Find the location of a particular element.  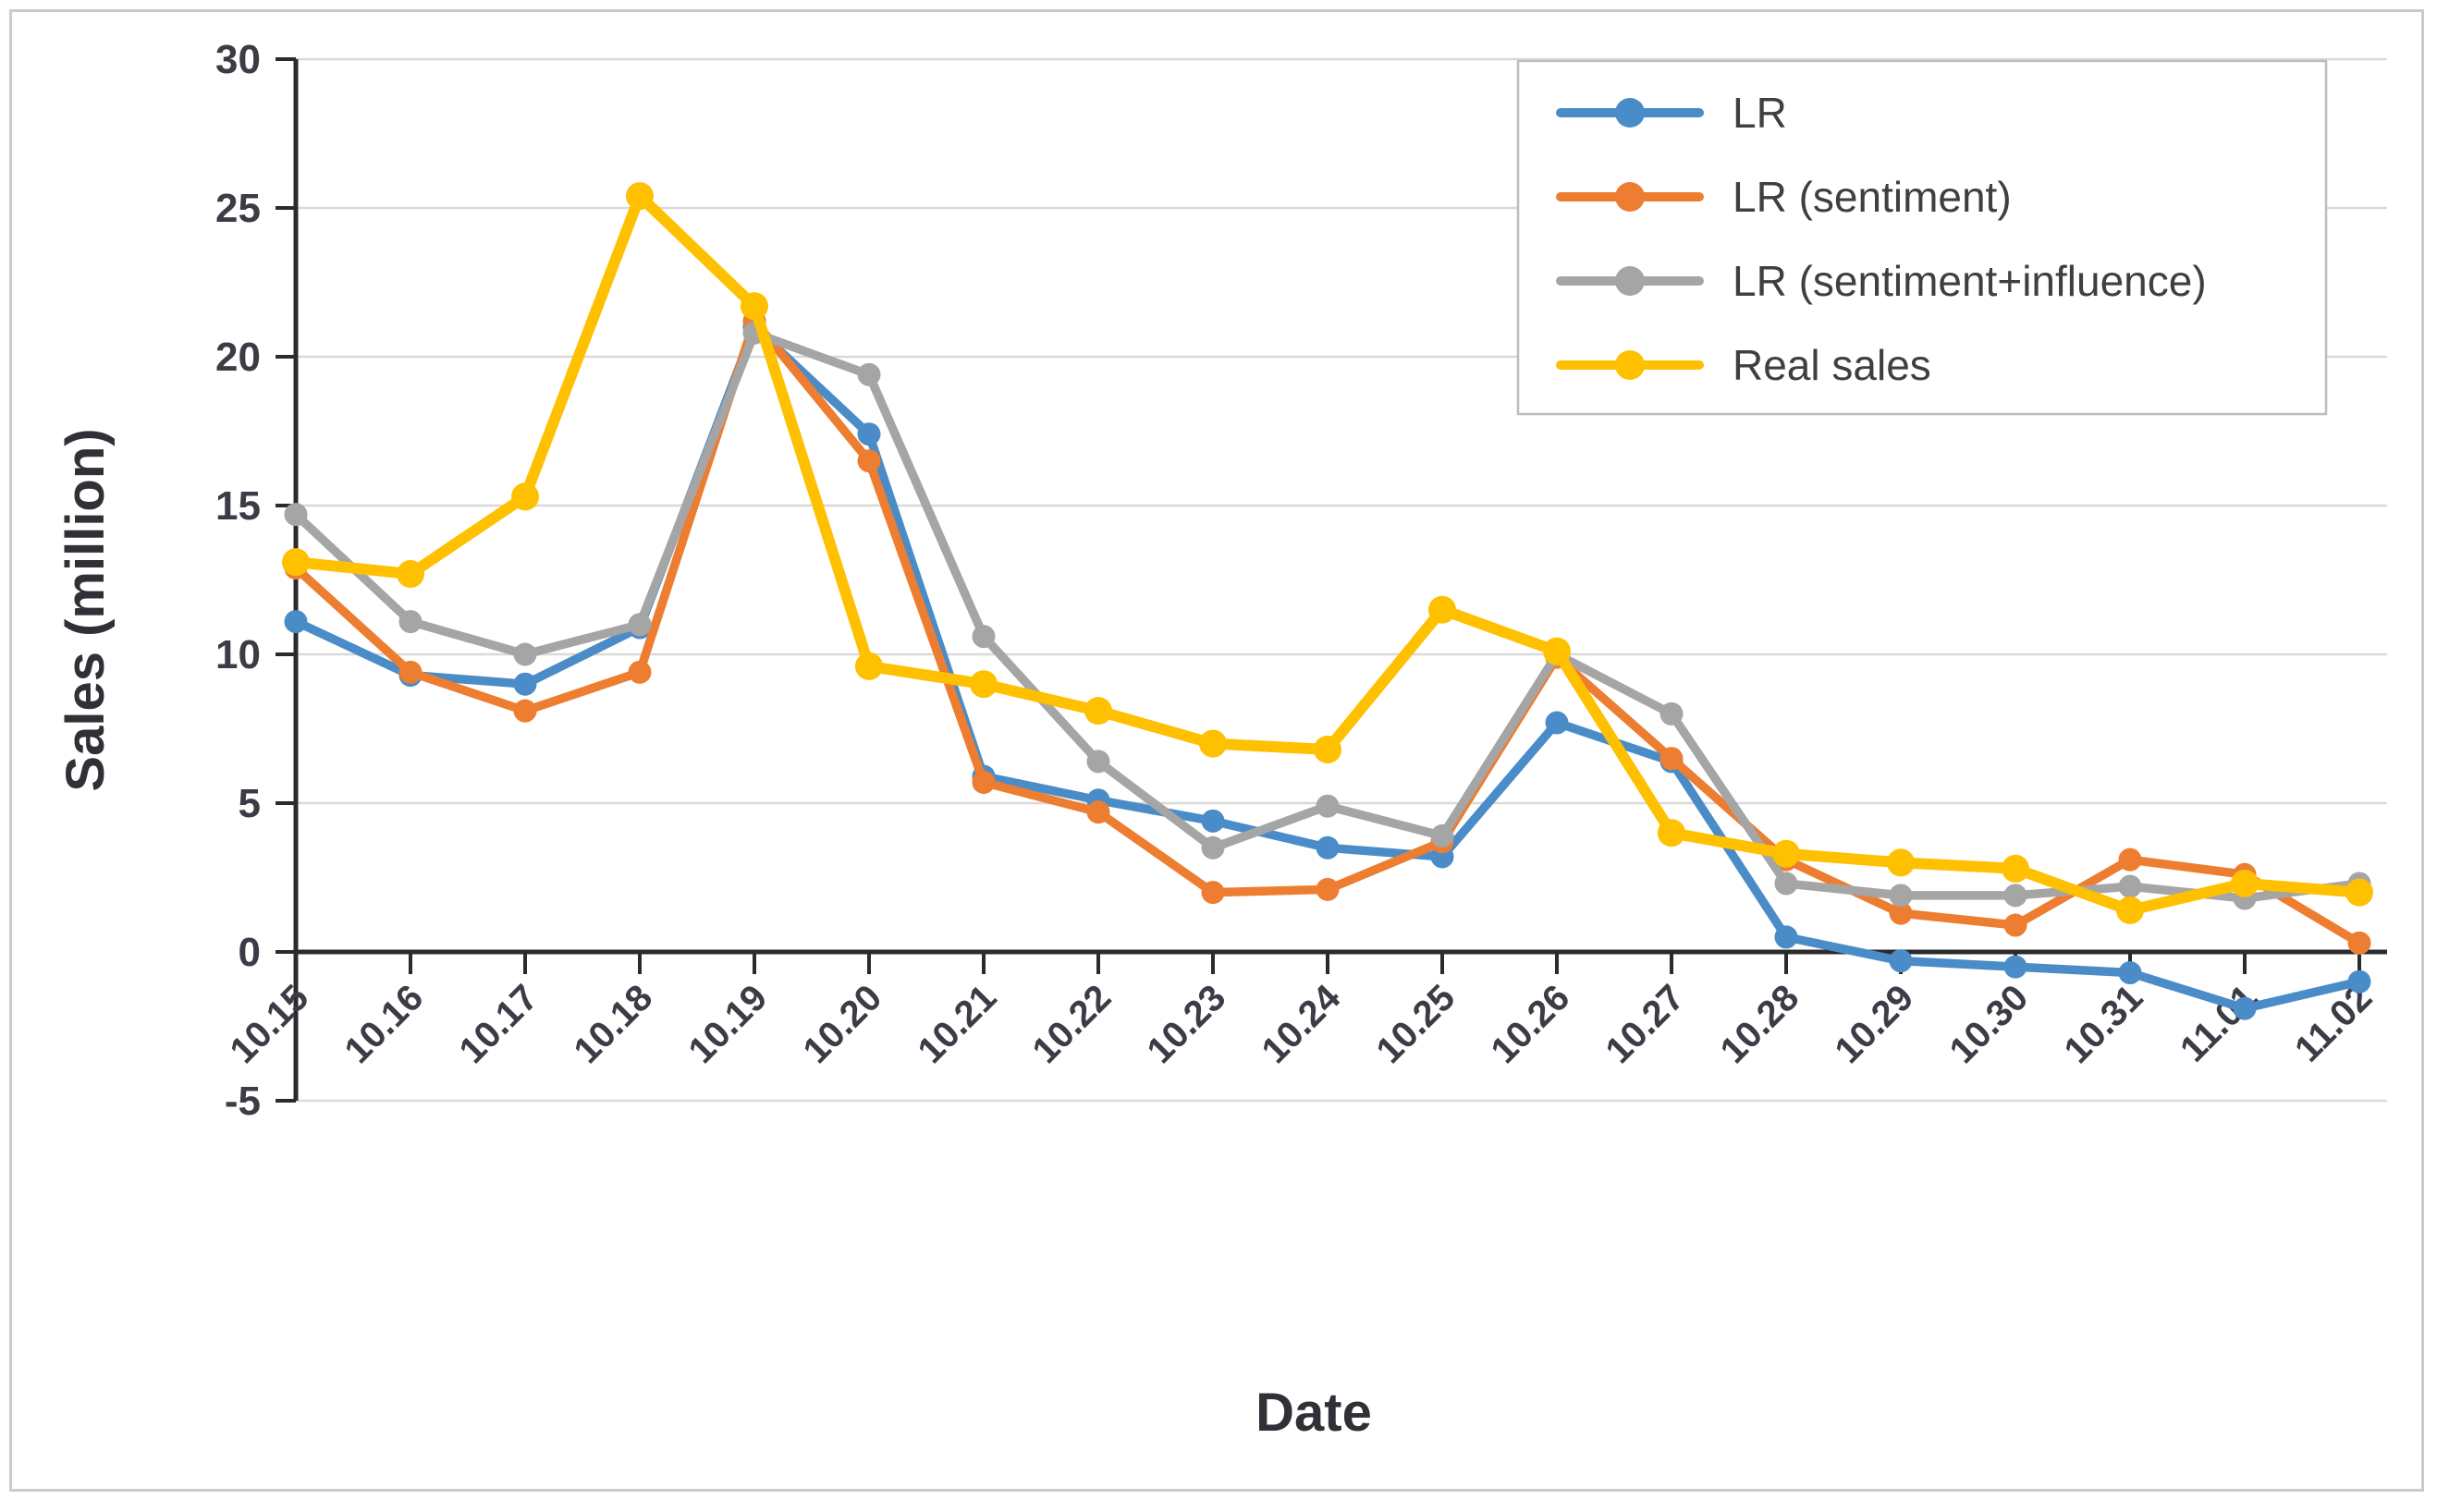

data-point-lr-sentiment-influence-10.25 is located at coordinates (1442, 835).